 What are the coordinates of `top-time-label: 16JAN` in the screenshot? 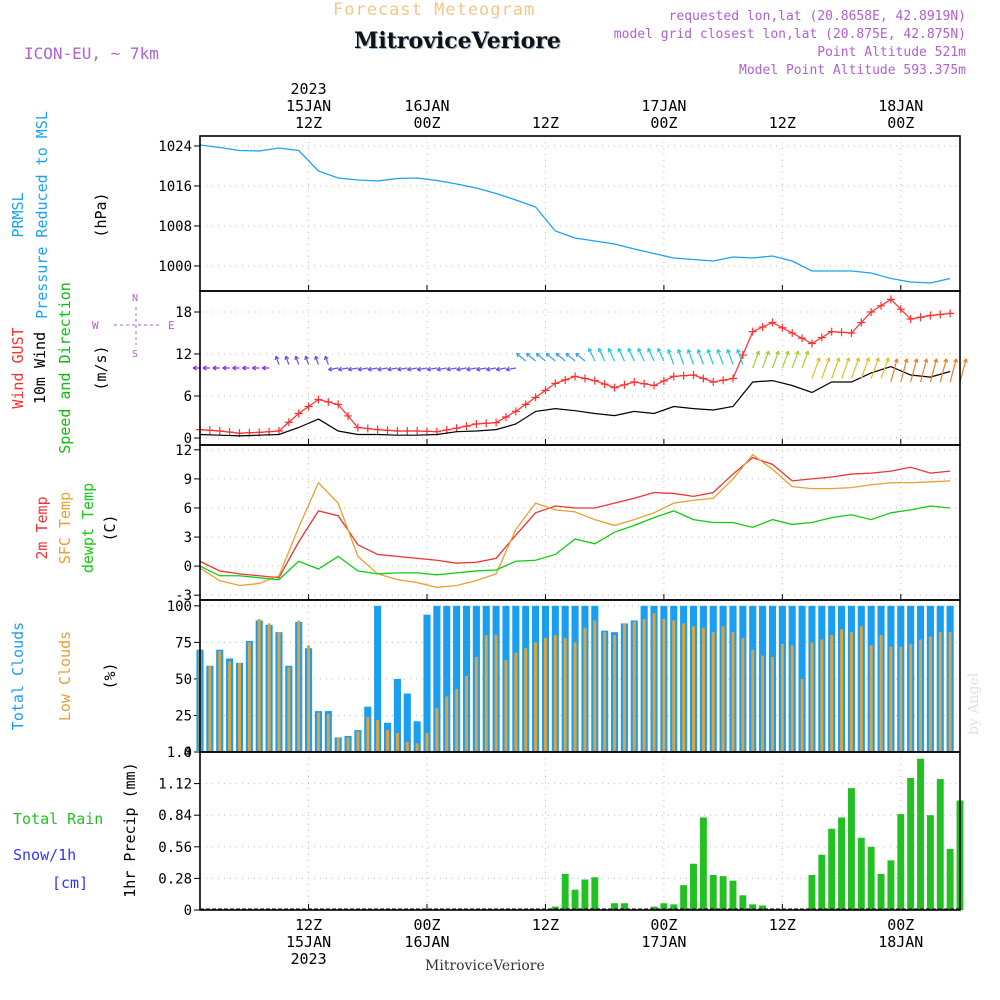 It's located at (426, 106).